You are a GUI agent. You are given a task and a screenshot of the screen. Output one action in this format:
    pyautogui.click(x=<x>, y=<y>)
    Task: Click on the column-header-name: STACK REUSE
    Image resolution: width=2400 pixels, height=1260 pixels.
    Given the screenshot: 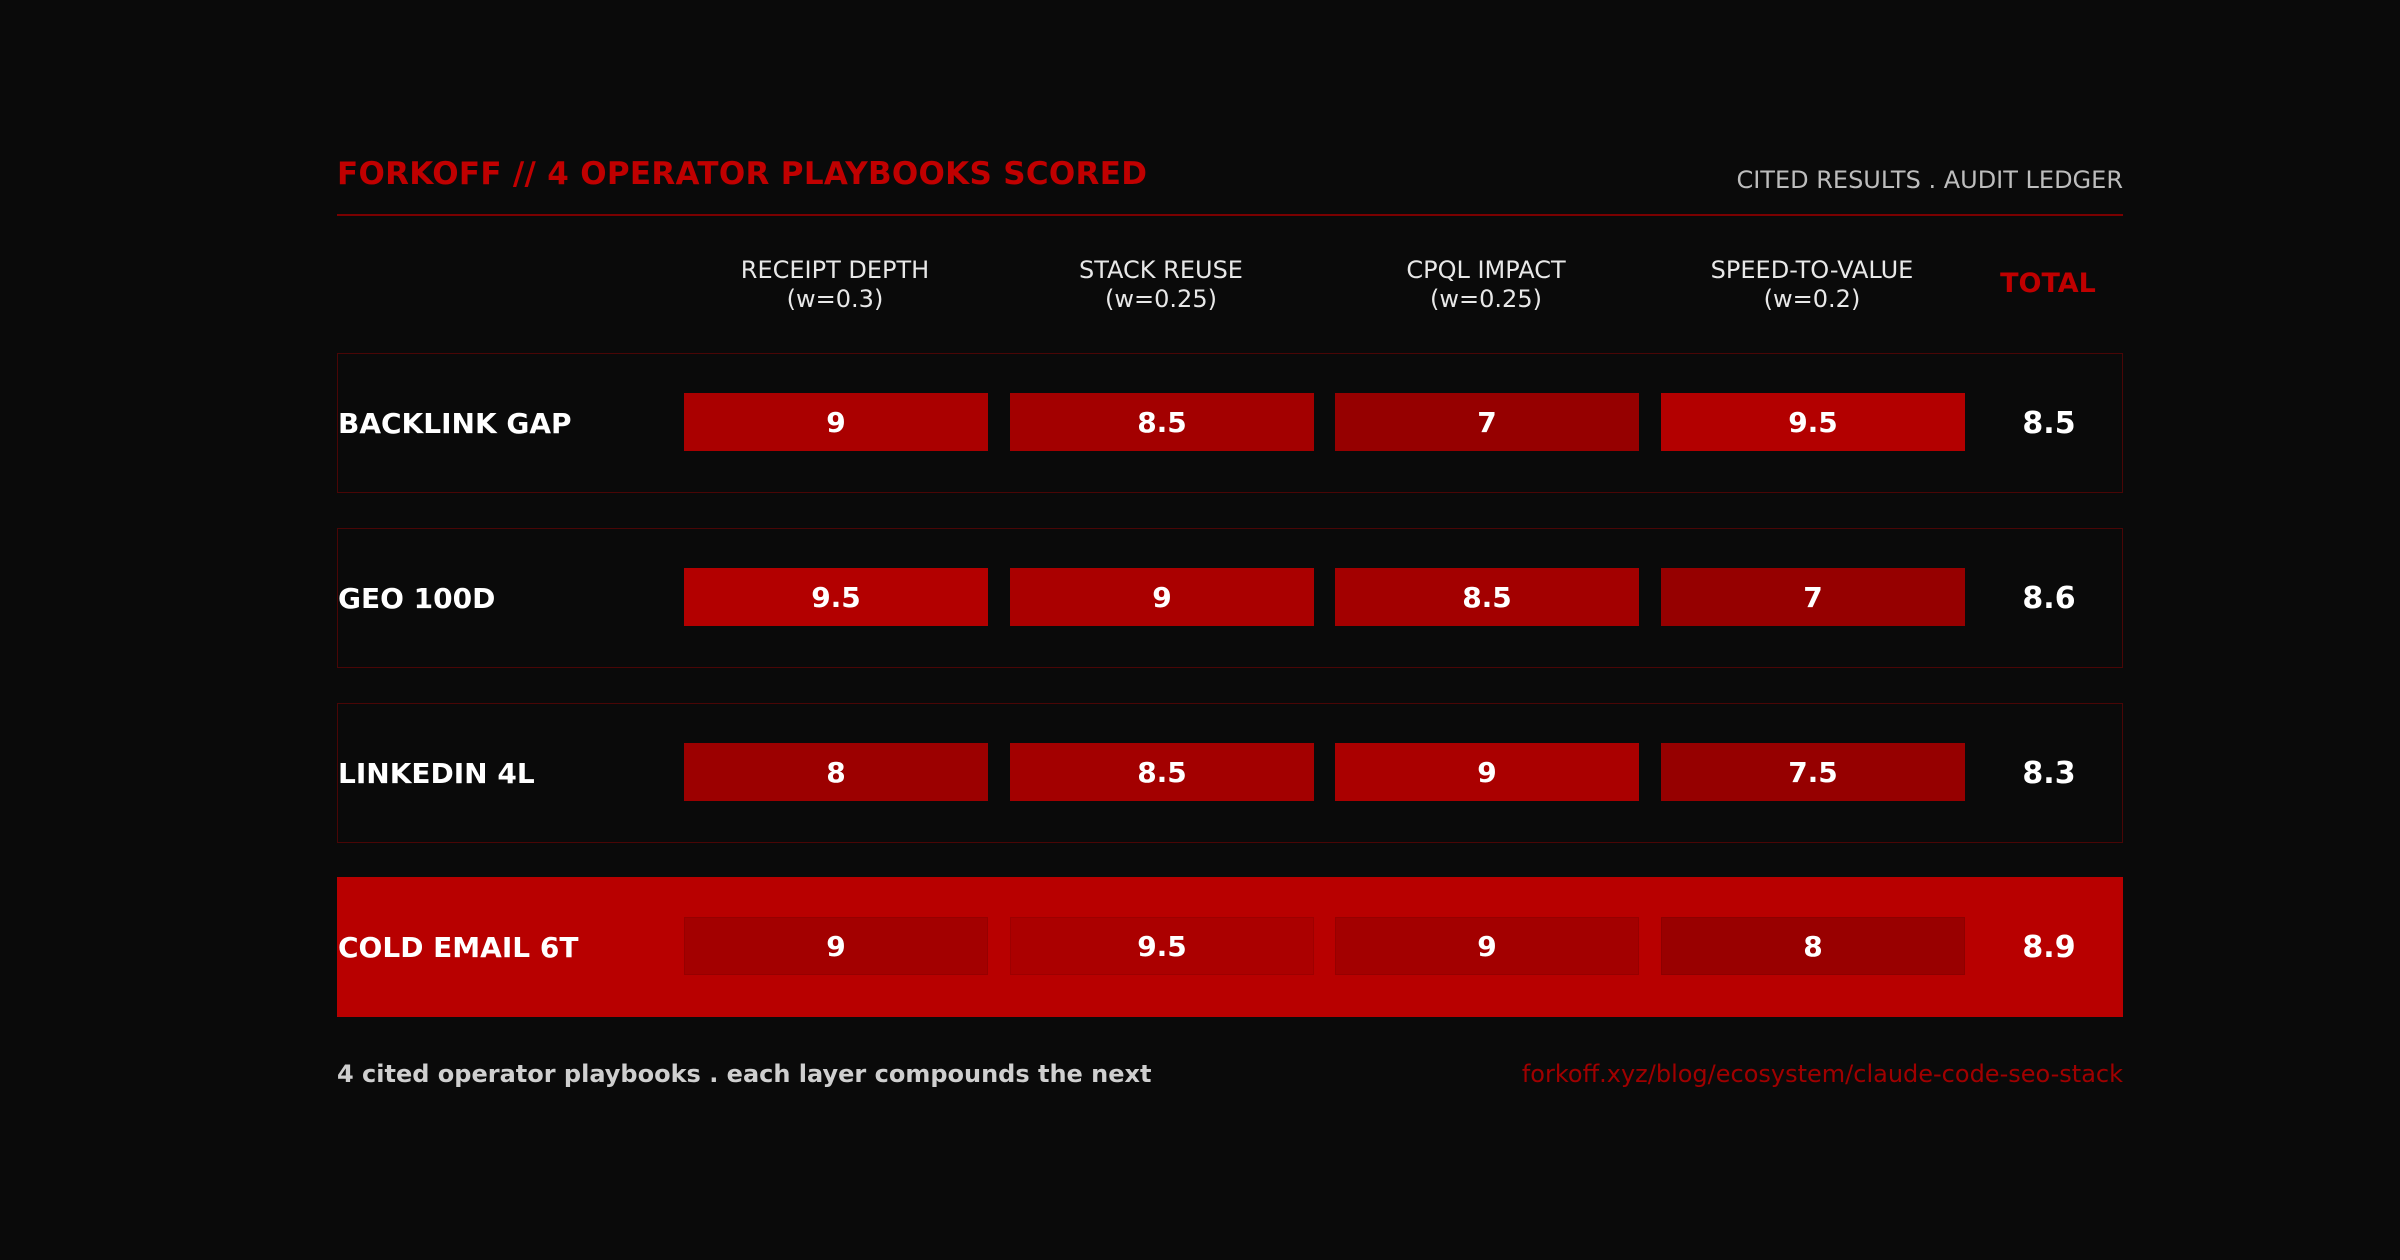 What is the action you would take?
    pyautogui.click(x=1161, y=270)
    